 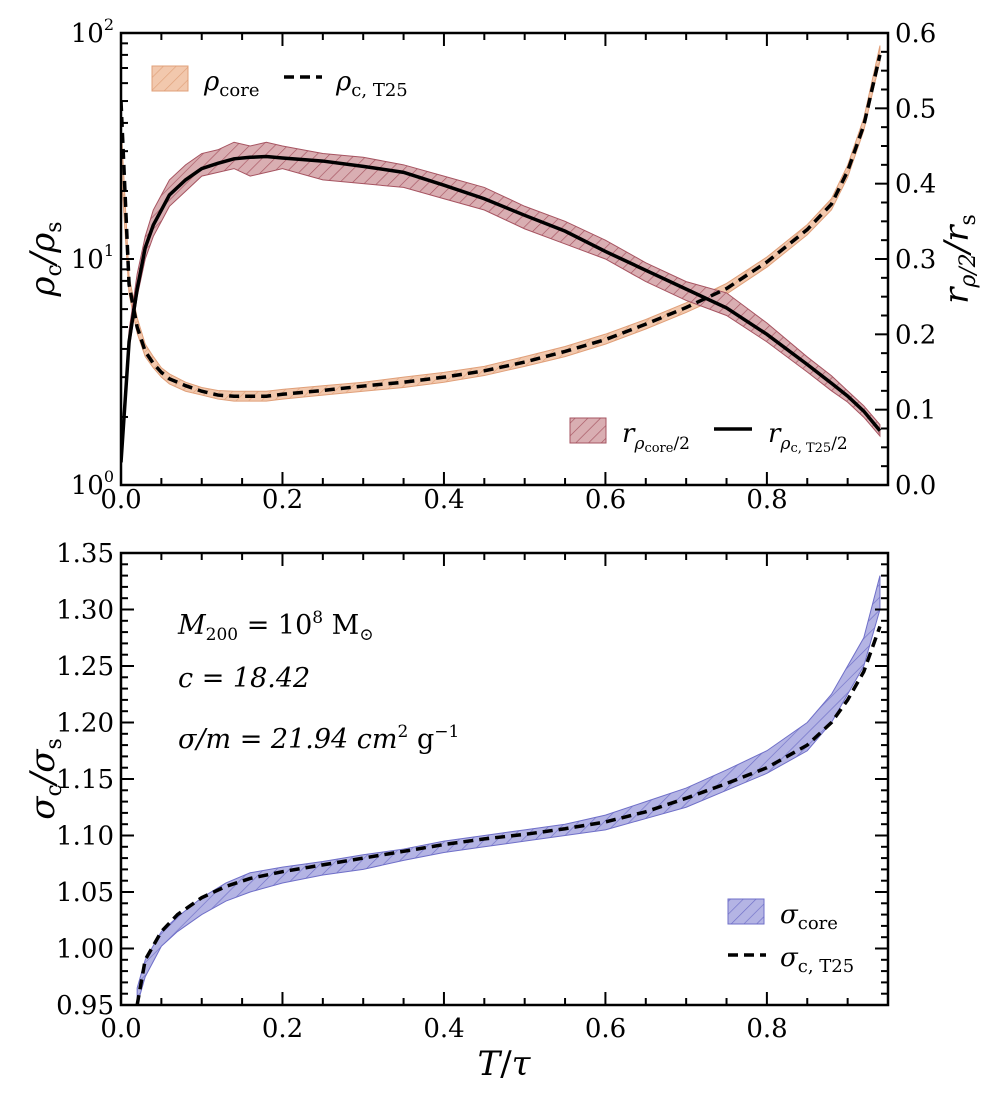 What do you see at coordinates (915, 335) in the screenshot?
I see `top-y2tick-label: 0.2` at bounding box center [915, 335].